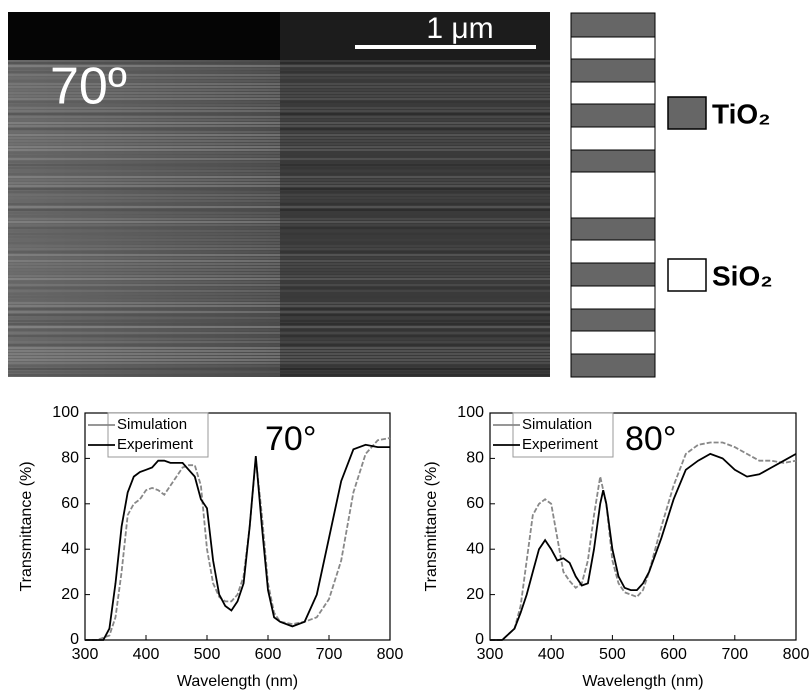 The image size is (811, 696). Describe the element at coordinates (146, 654) in the screenshot. I see `x-tick-label: 400` at that location.